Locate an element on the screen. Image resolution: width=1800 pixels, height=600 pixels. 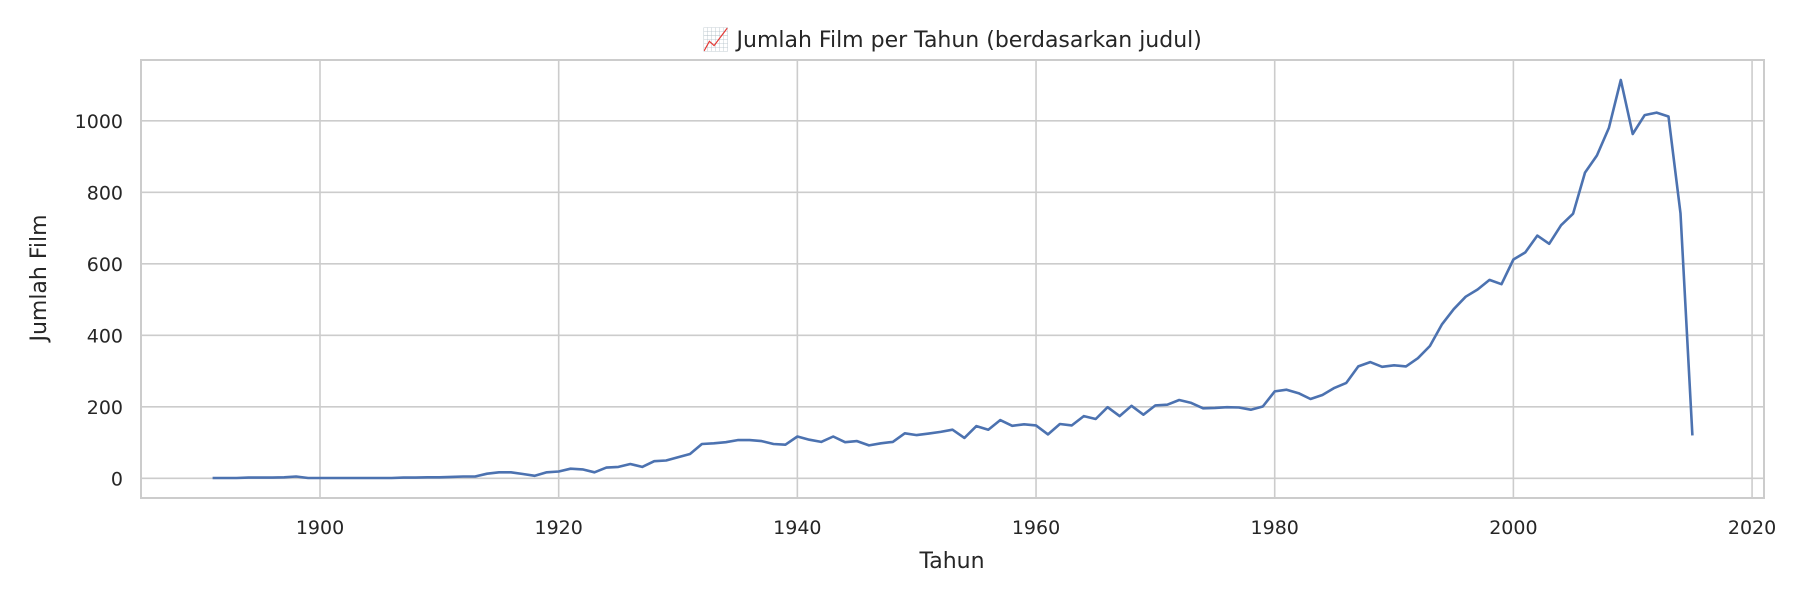
x-axis-label: Tahun is located at coordinates (951, 561).